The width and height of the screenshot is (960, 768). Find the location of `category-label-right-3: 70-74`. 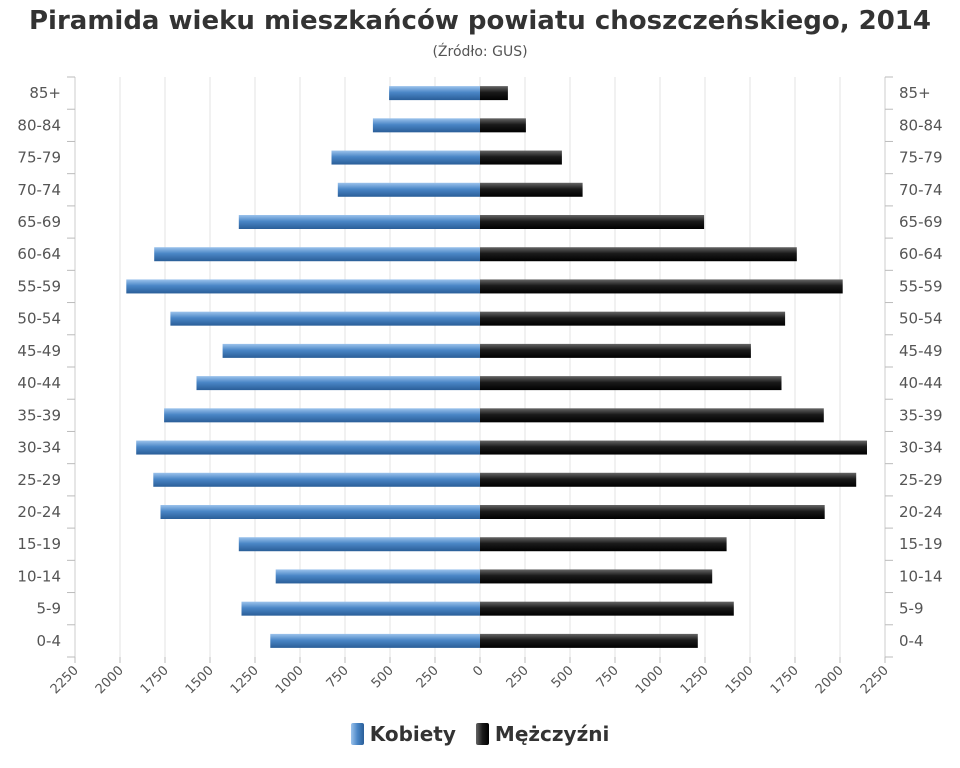

category-label-right-3: 70-74 is located at coordinates (921, 190).